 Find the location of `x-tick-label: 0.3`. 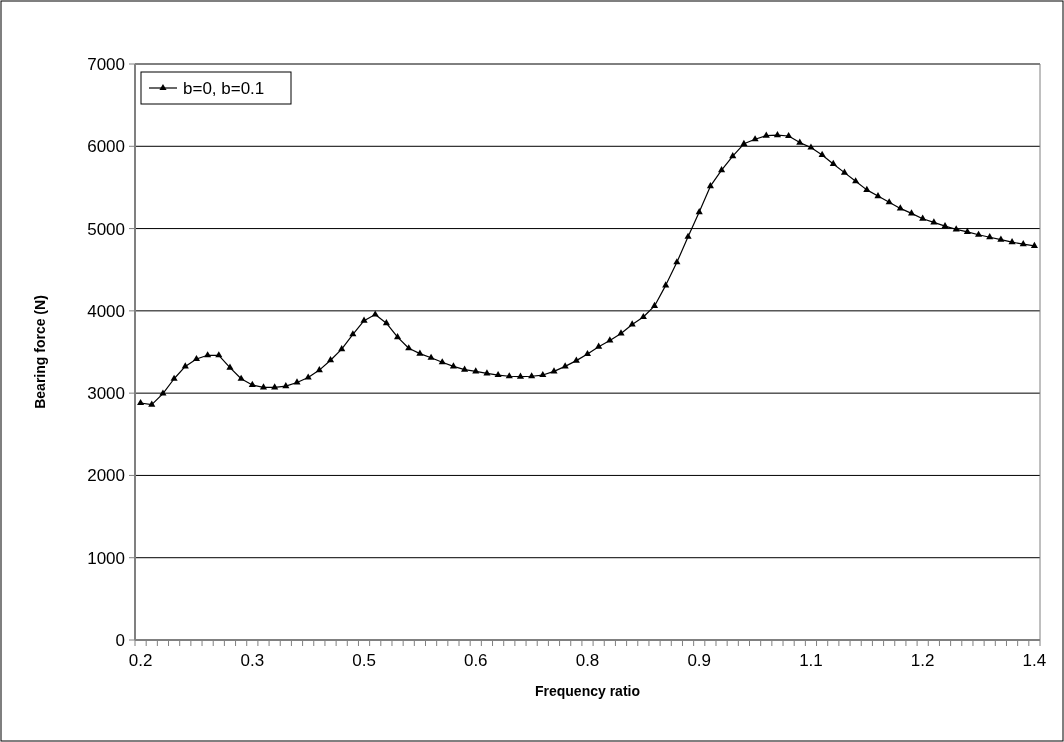

x-tick-label: 0.3 is located at coordinates (252, 660).